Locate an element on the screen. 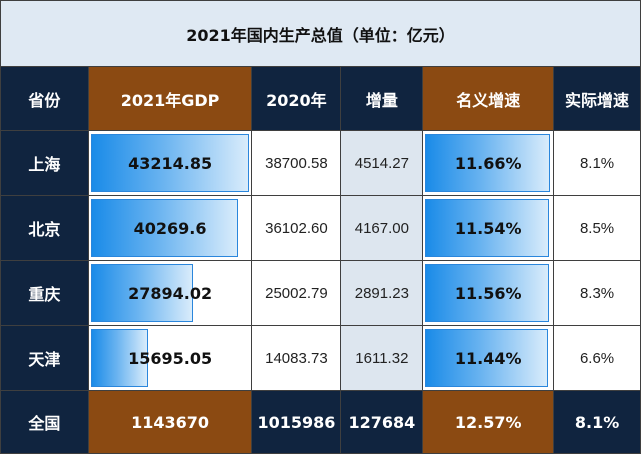 This screenshot has height=458, width=641. total-row: 全国 1143670 1015986 127684 12.57% 8.1% is located at coordinates (320, 422).